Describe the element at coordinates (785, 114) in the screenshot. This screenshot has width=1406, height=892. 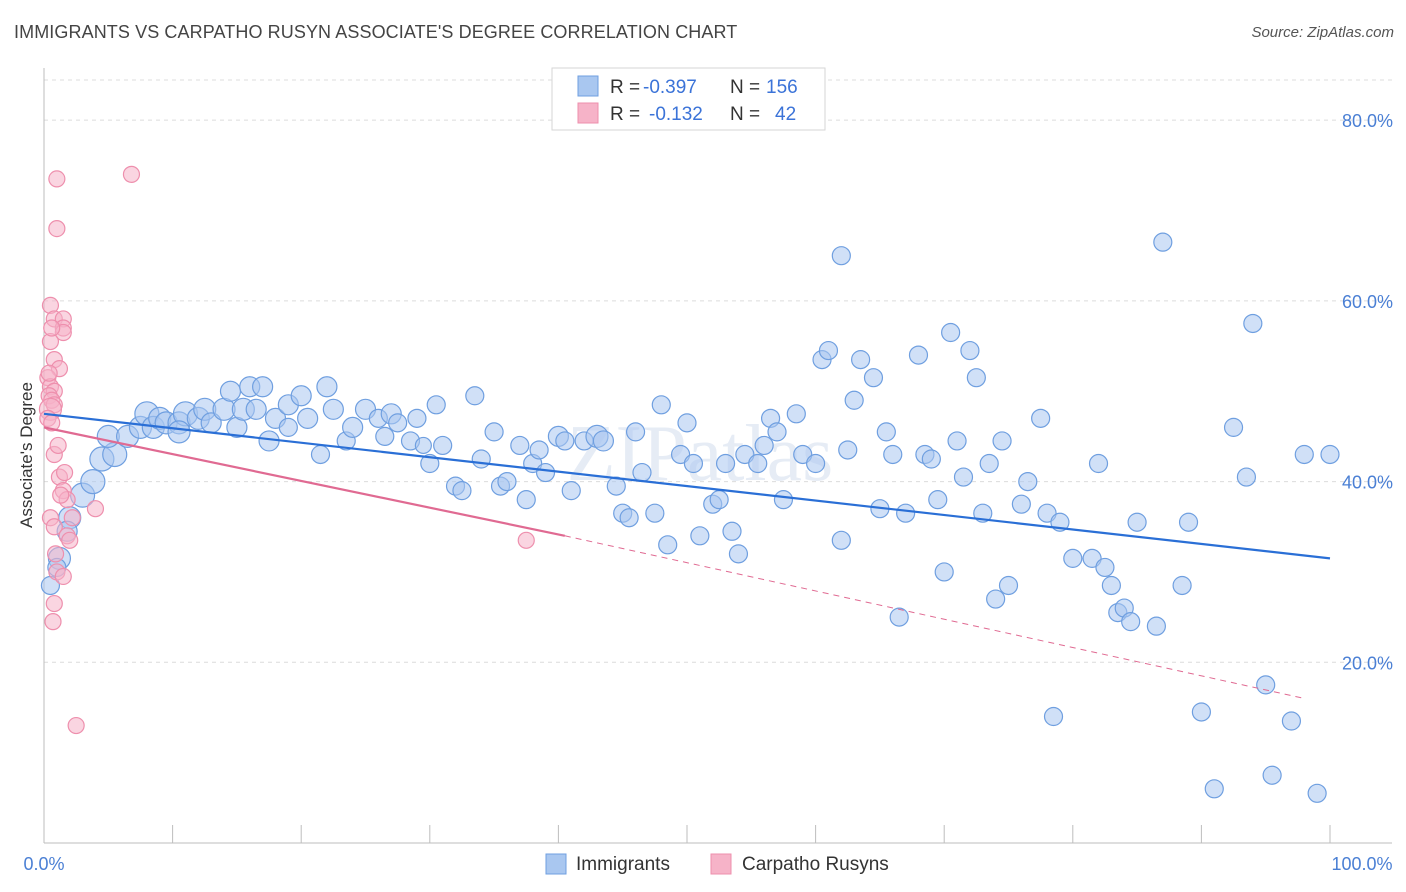
I see `legend-n-value-2: 42` at that location.